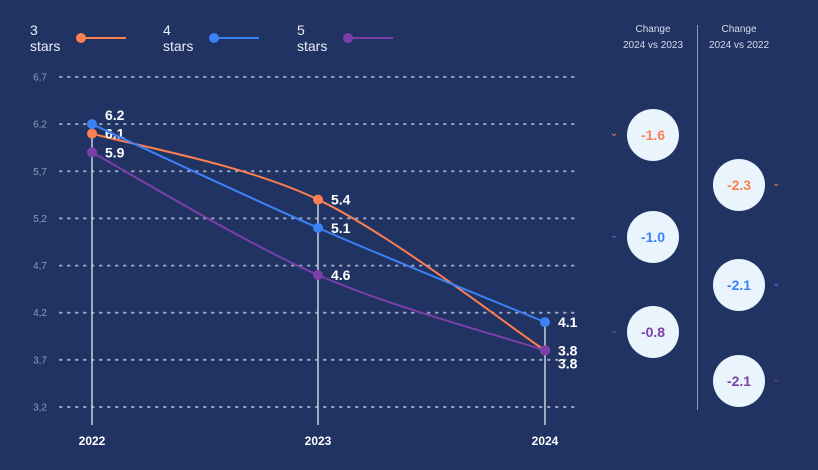 The image size is (818, 470). What do you see at coordinates (40, 360) in the screenshot?
I see `y-tick-label: 3,7` at bounding box center [40, 360].